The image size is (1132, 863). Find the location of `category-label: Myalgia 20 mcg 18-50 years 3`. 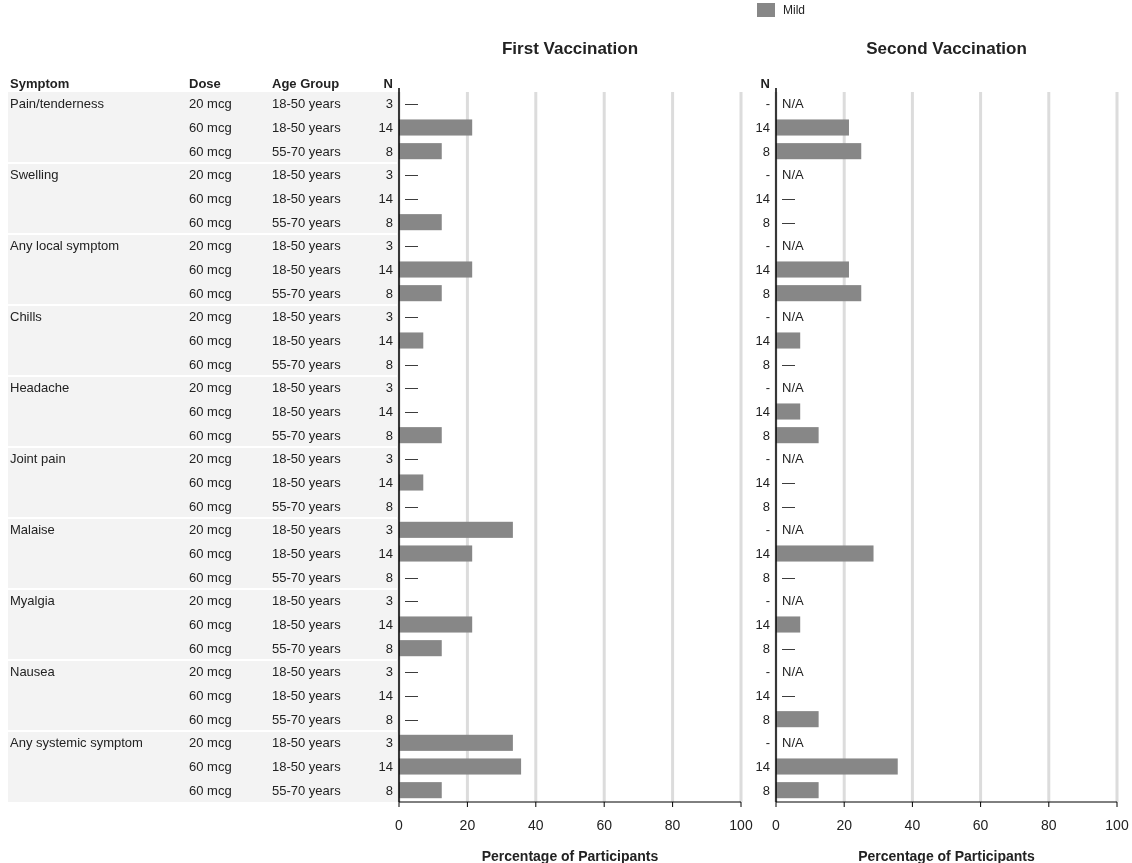

category-label: Myalgia 20 mcg 18-50 years 3 is located at coordinates (201, 601).